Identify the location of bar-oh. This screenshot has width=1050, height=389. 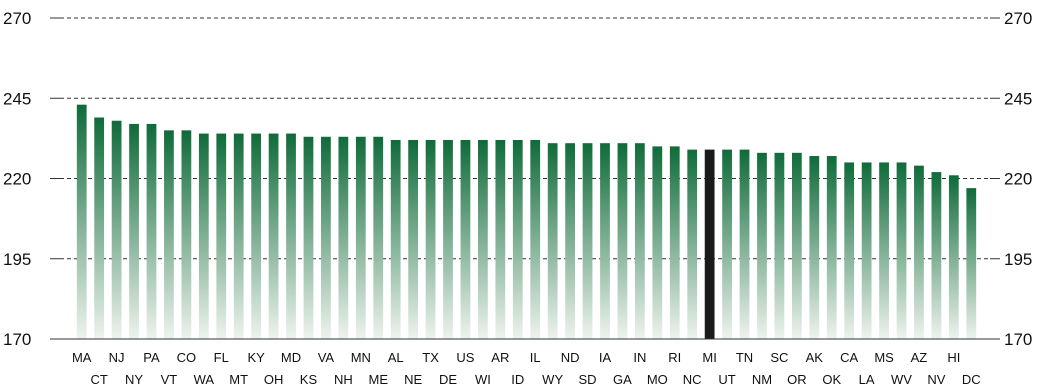
(273, 236).